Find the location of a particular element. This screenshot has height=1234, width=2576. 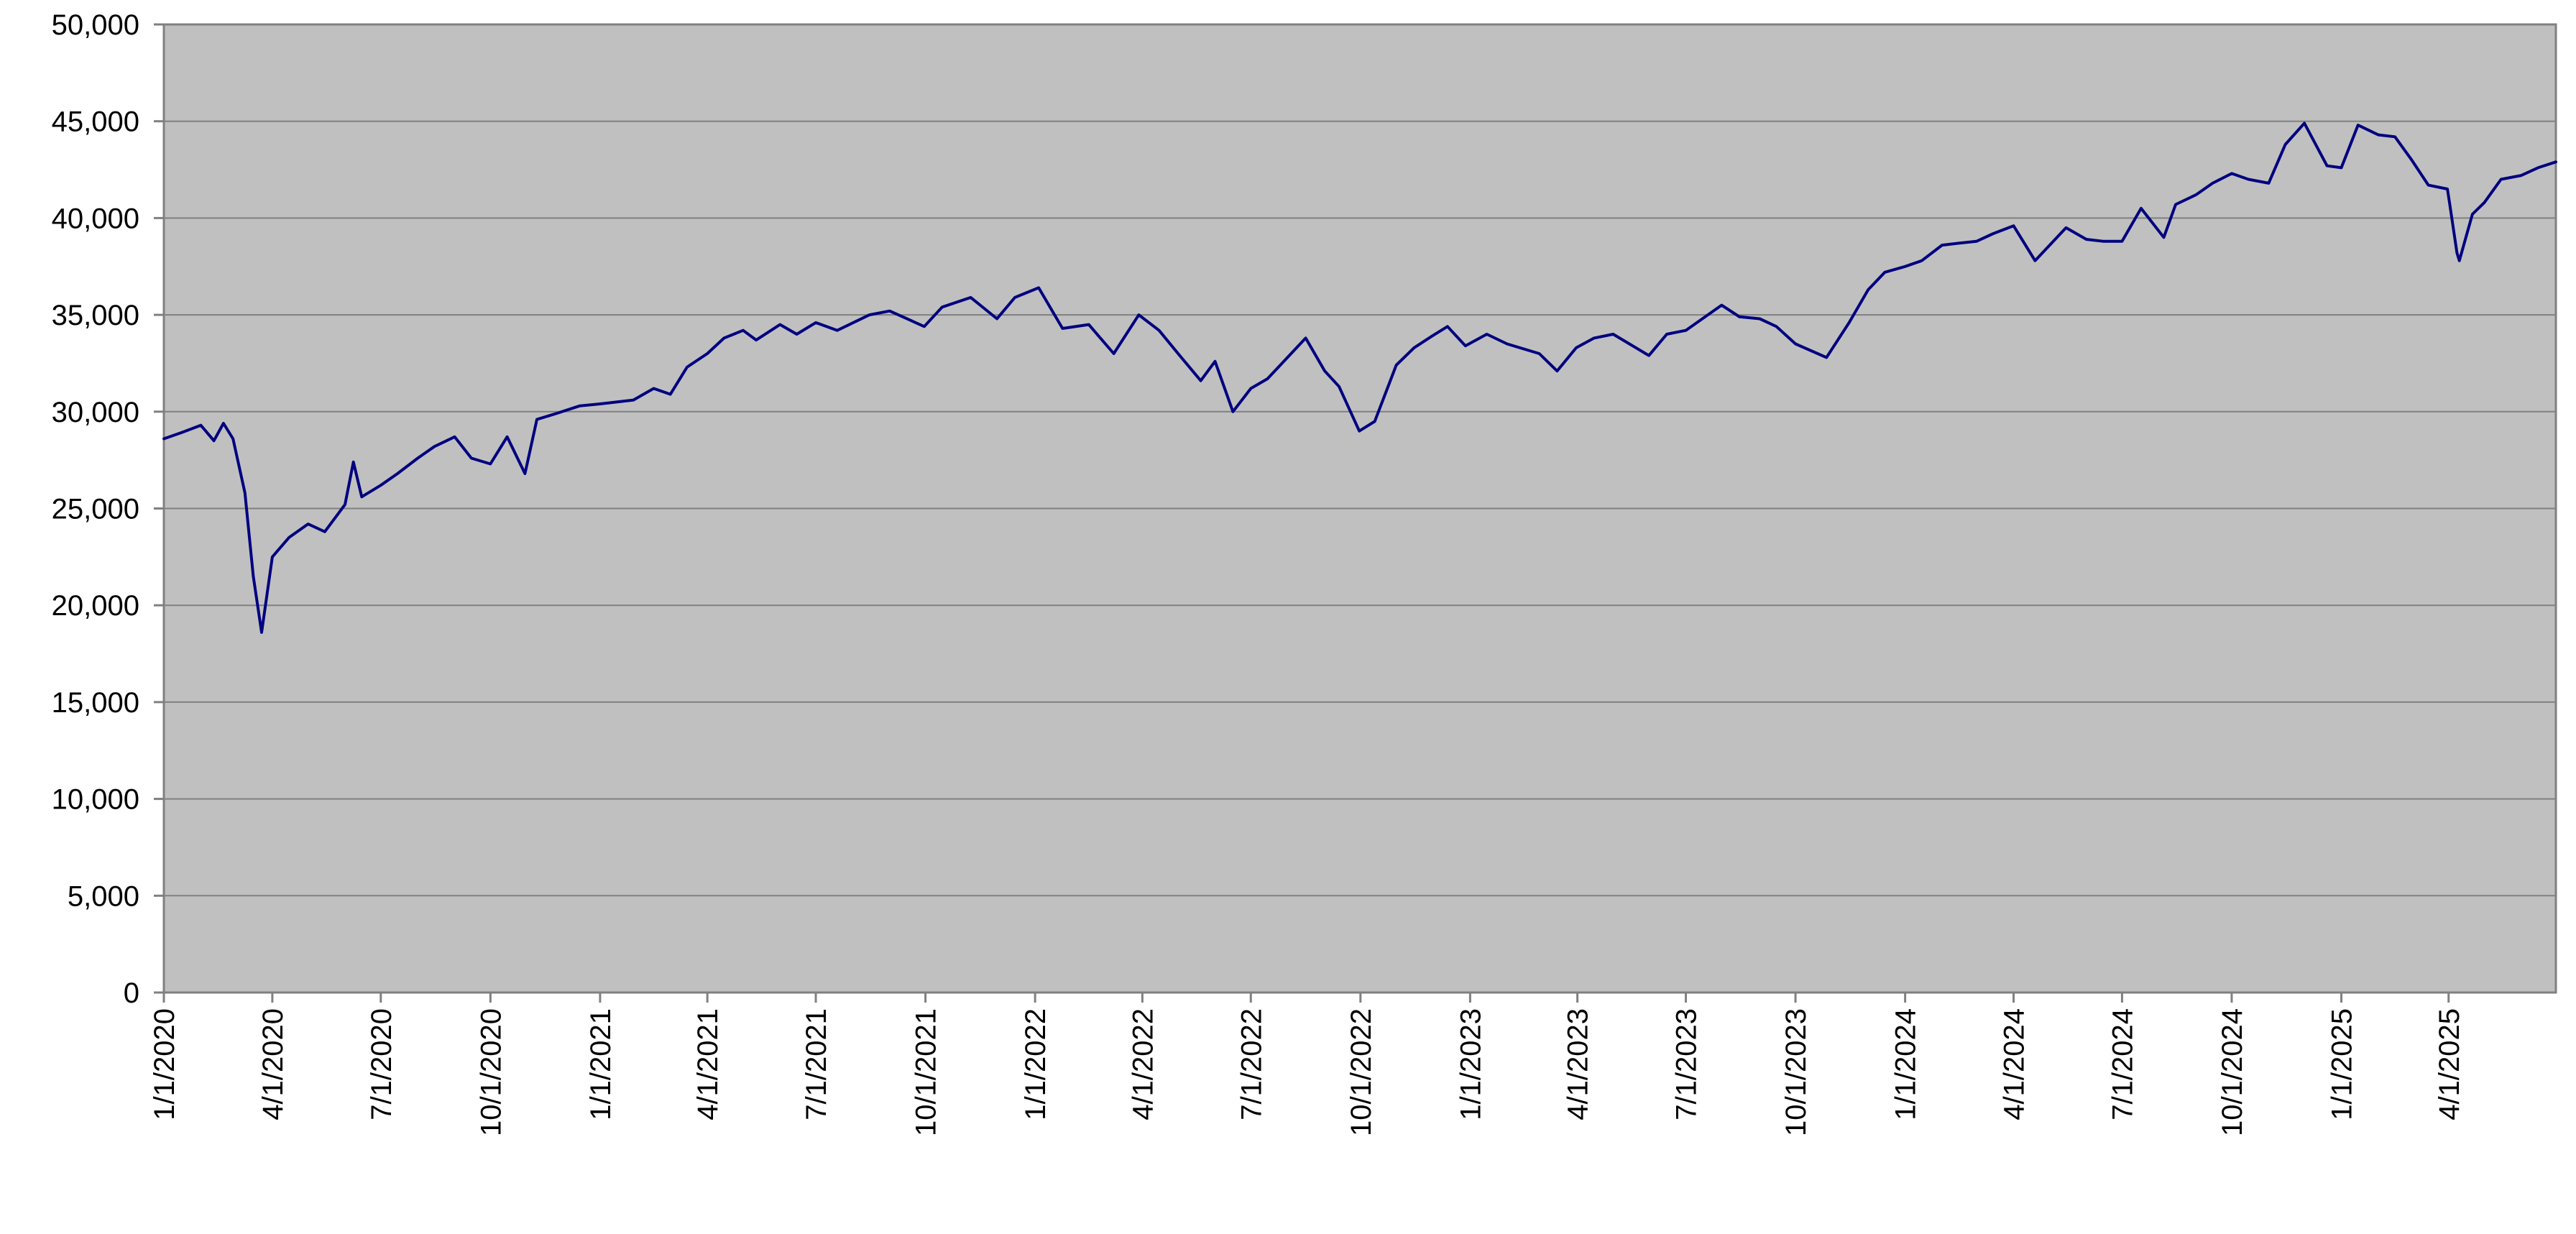

y-tick-label: 5,000 is located at coordinates (103, 896).